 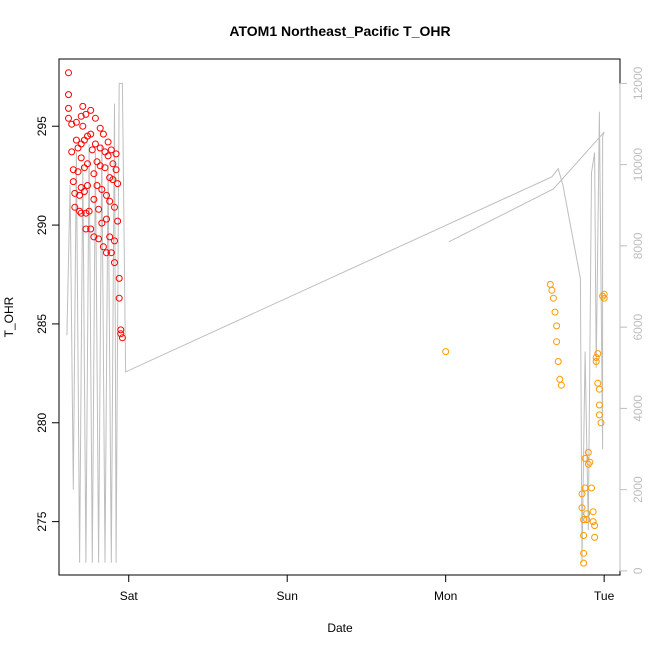 What do you see at coordinates (129, 596) in the screenshot?
I see `x-tick-label: Sat` at bounding box center [129, 596].